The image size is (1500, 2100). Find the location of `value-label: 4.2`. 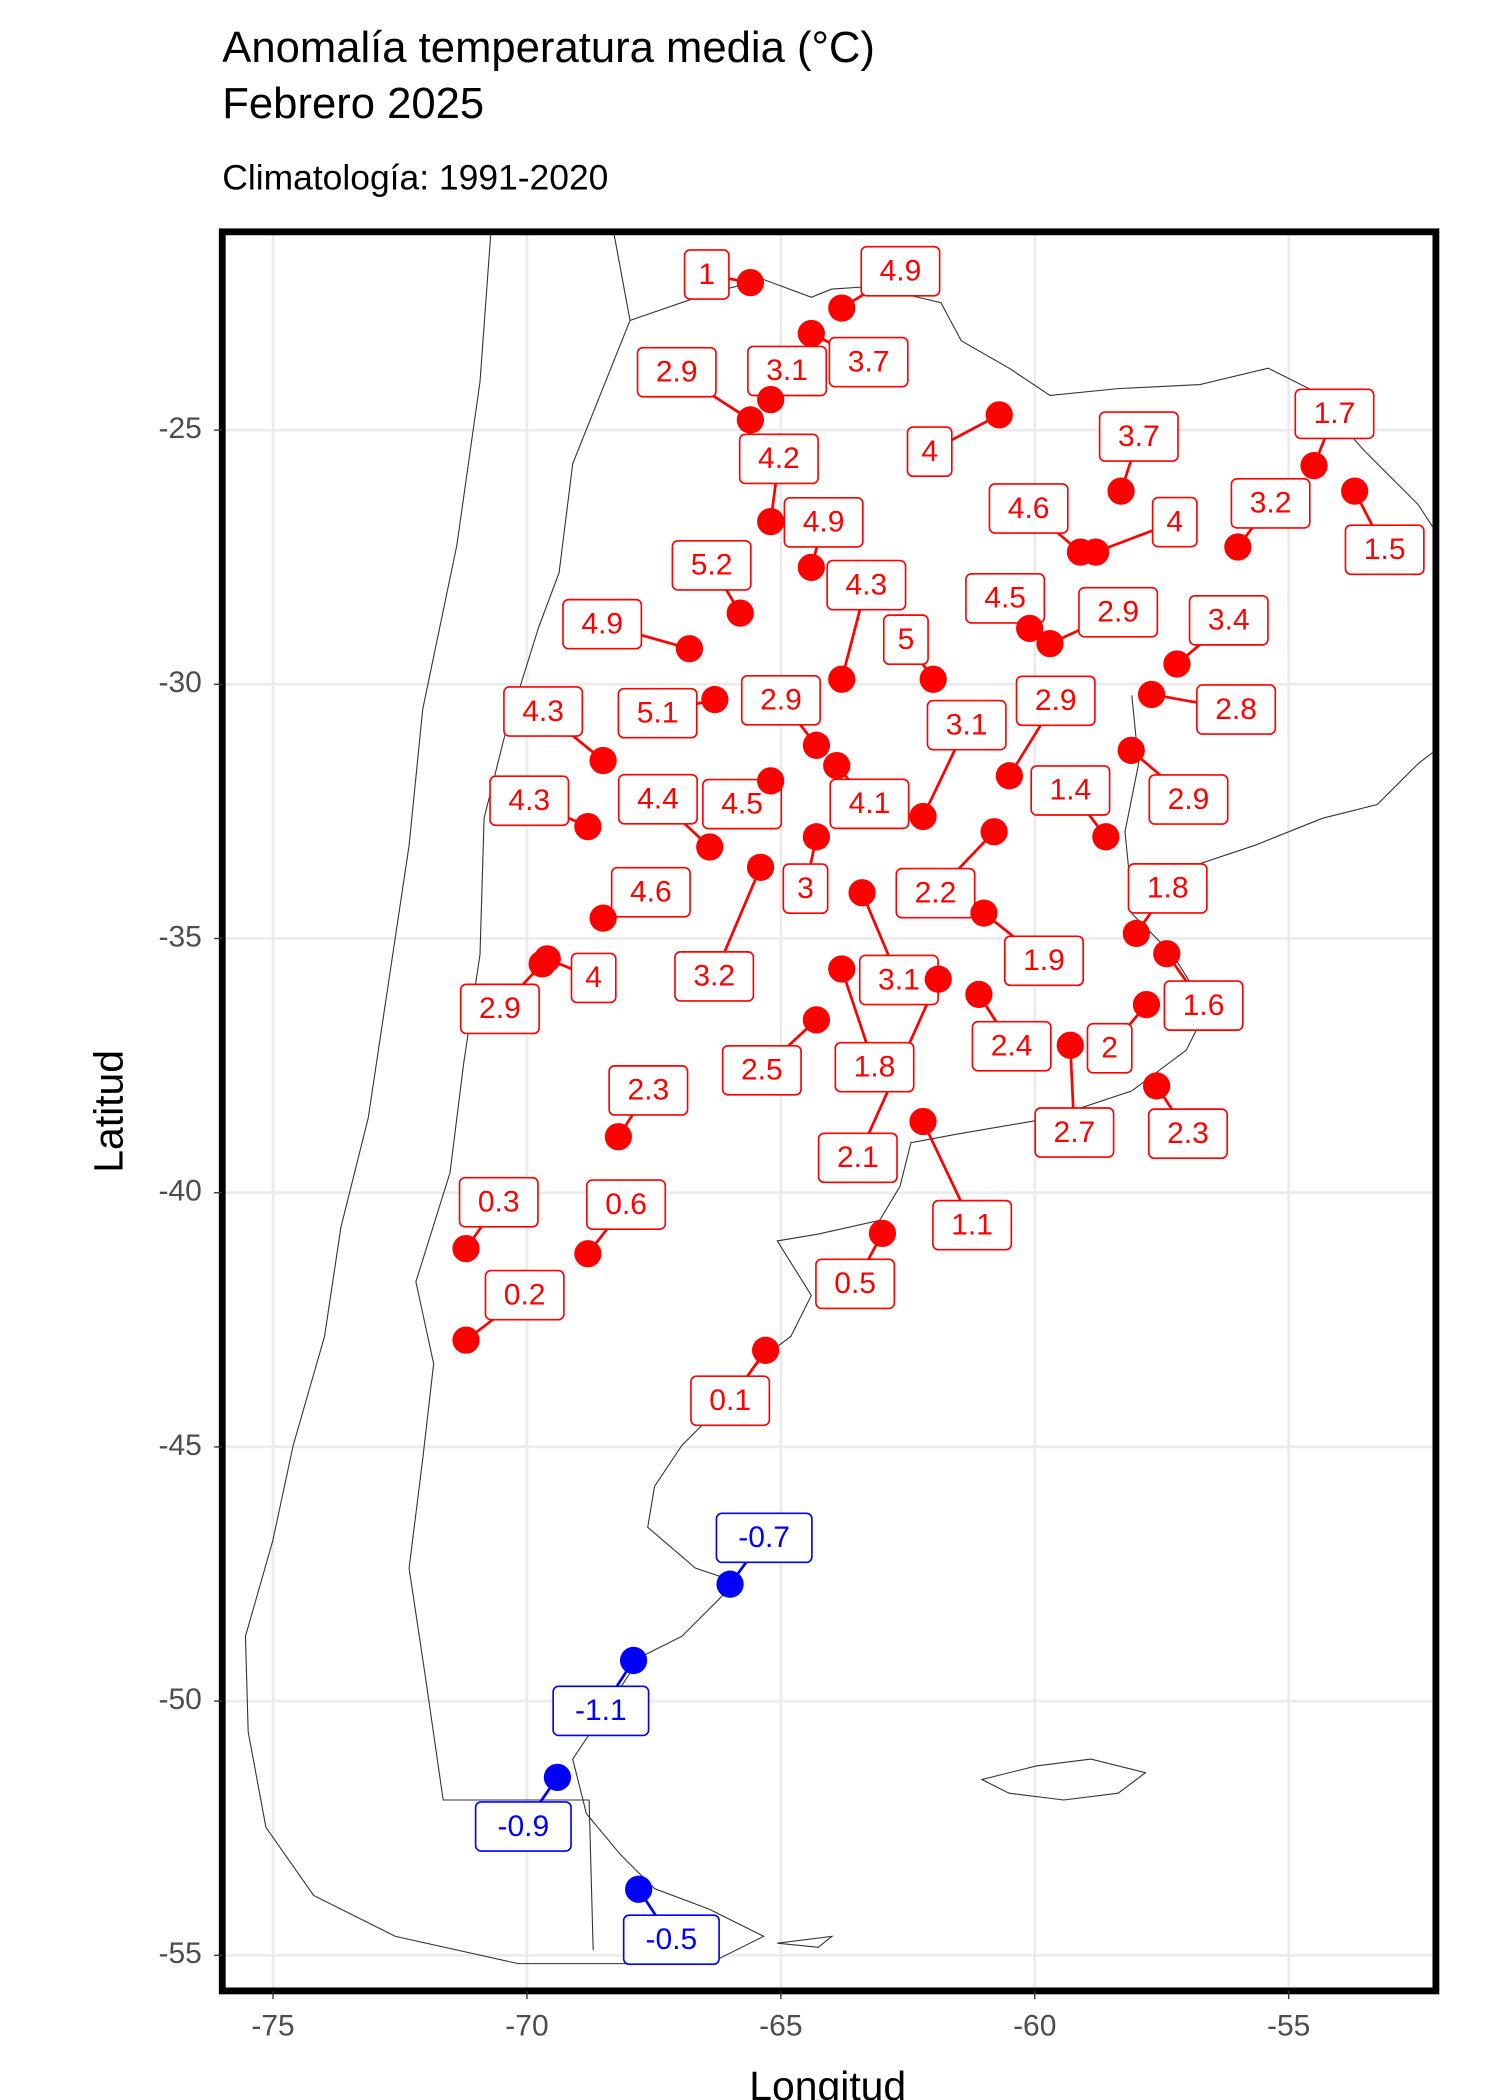

value-label: 4.2 is located at coordinates (779, 458).